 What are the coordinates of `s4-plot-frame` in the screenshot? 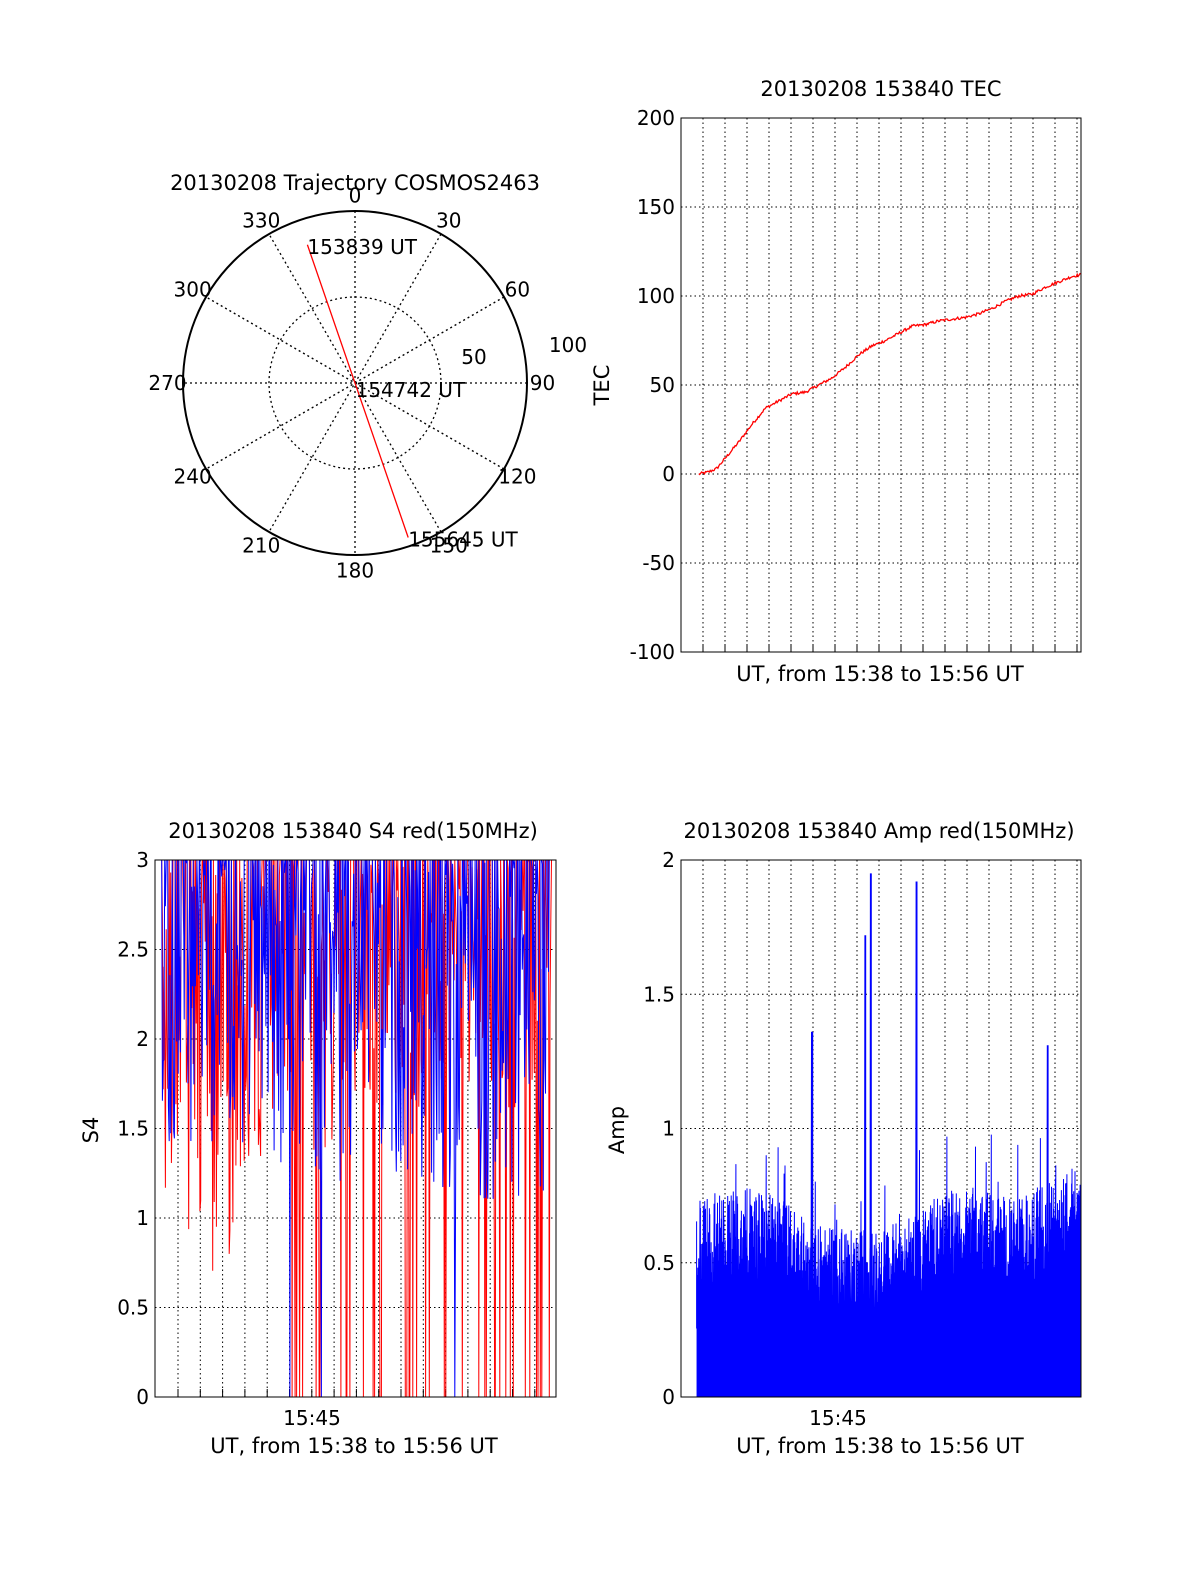 It's located at (355, 1128).